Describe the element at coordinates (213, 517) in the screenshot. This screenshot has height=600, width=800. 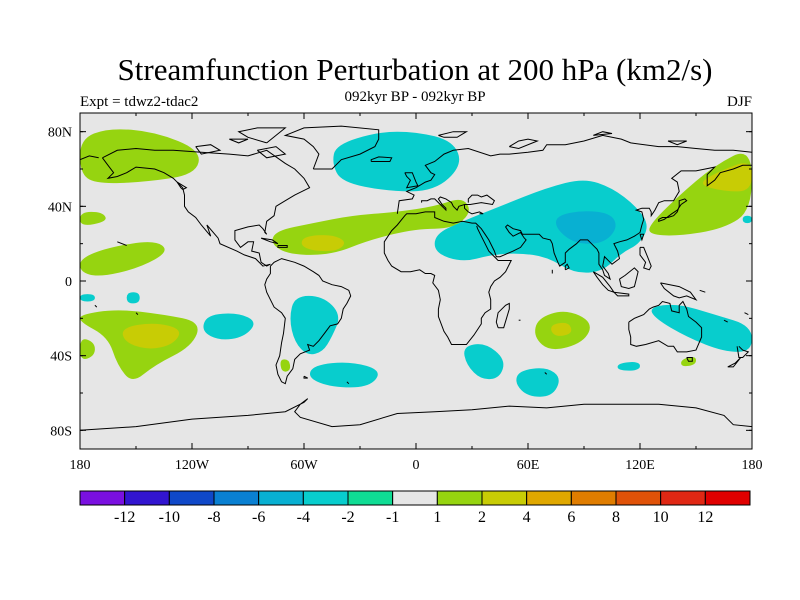
I see `colorbar-label: -8` at that location.